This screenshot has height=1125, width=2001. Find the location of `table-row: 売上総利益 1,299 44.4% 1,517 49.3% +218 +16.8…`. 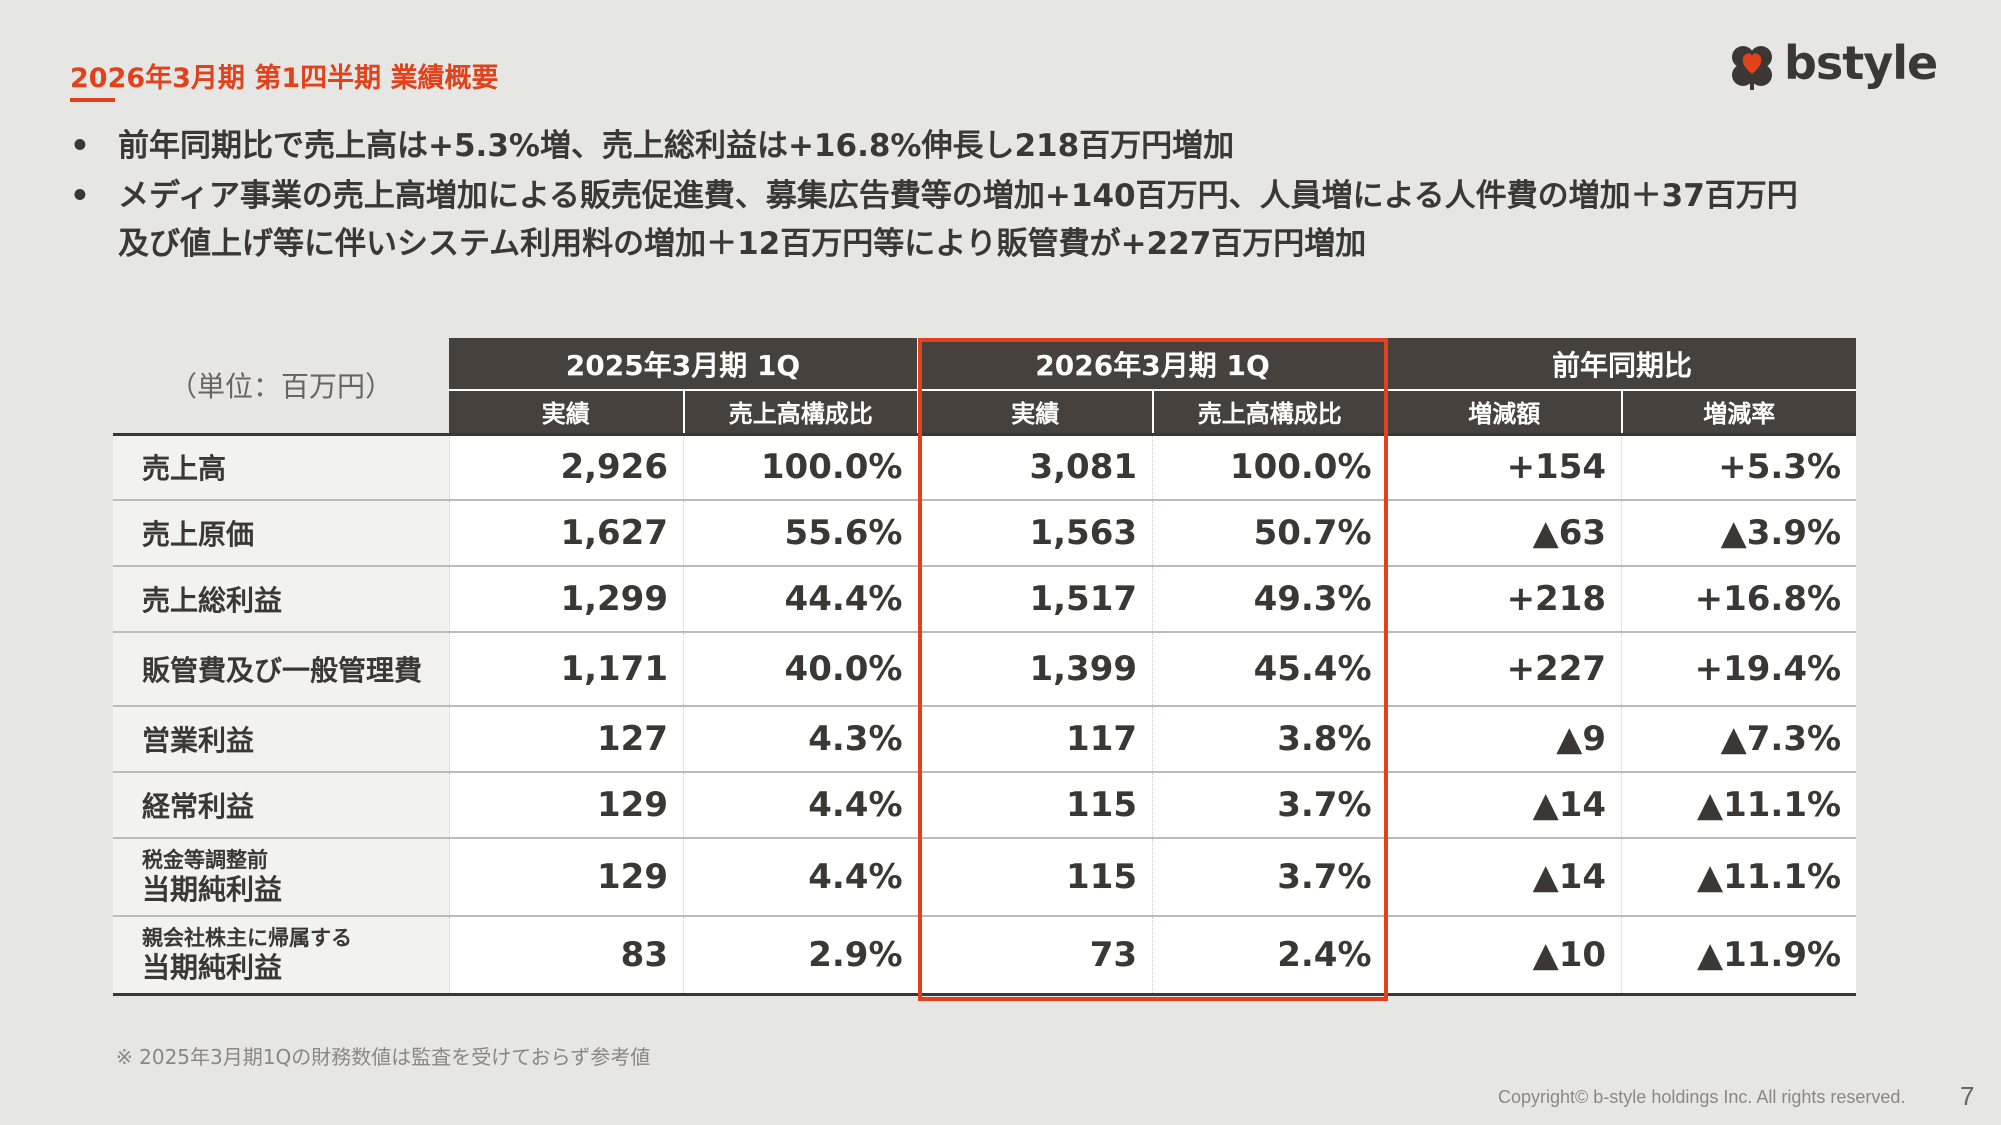

table-row: 売上総利益 1,299 44.4% 1,517 49.3% +218 +16.8… is located at coordinates (985, 599).